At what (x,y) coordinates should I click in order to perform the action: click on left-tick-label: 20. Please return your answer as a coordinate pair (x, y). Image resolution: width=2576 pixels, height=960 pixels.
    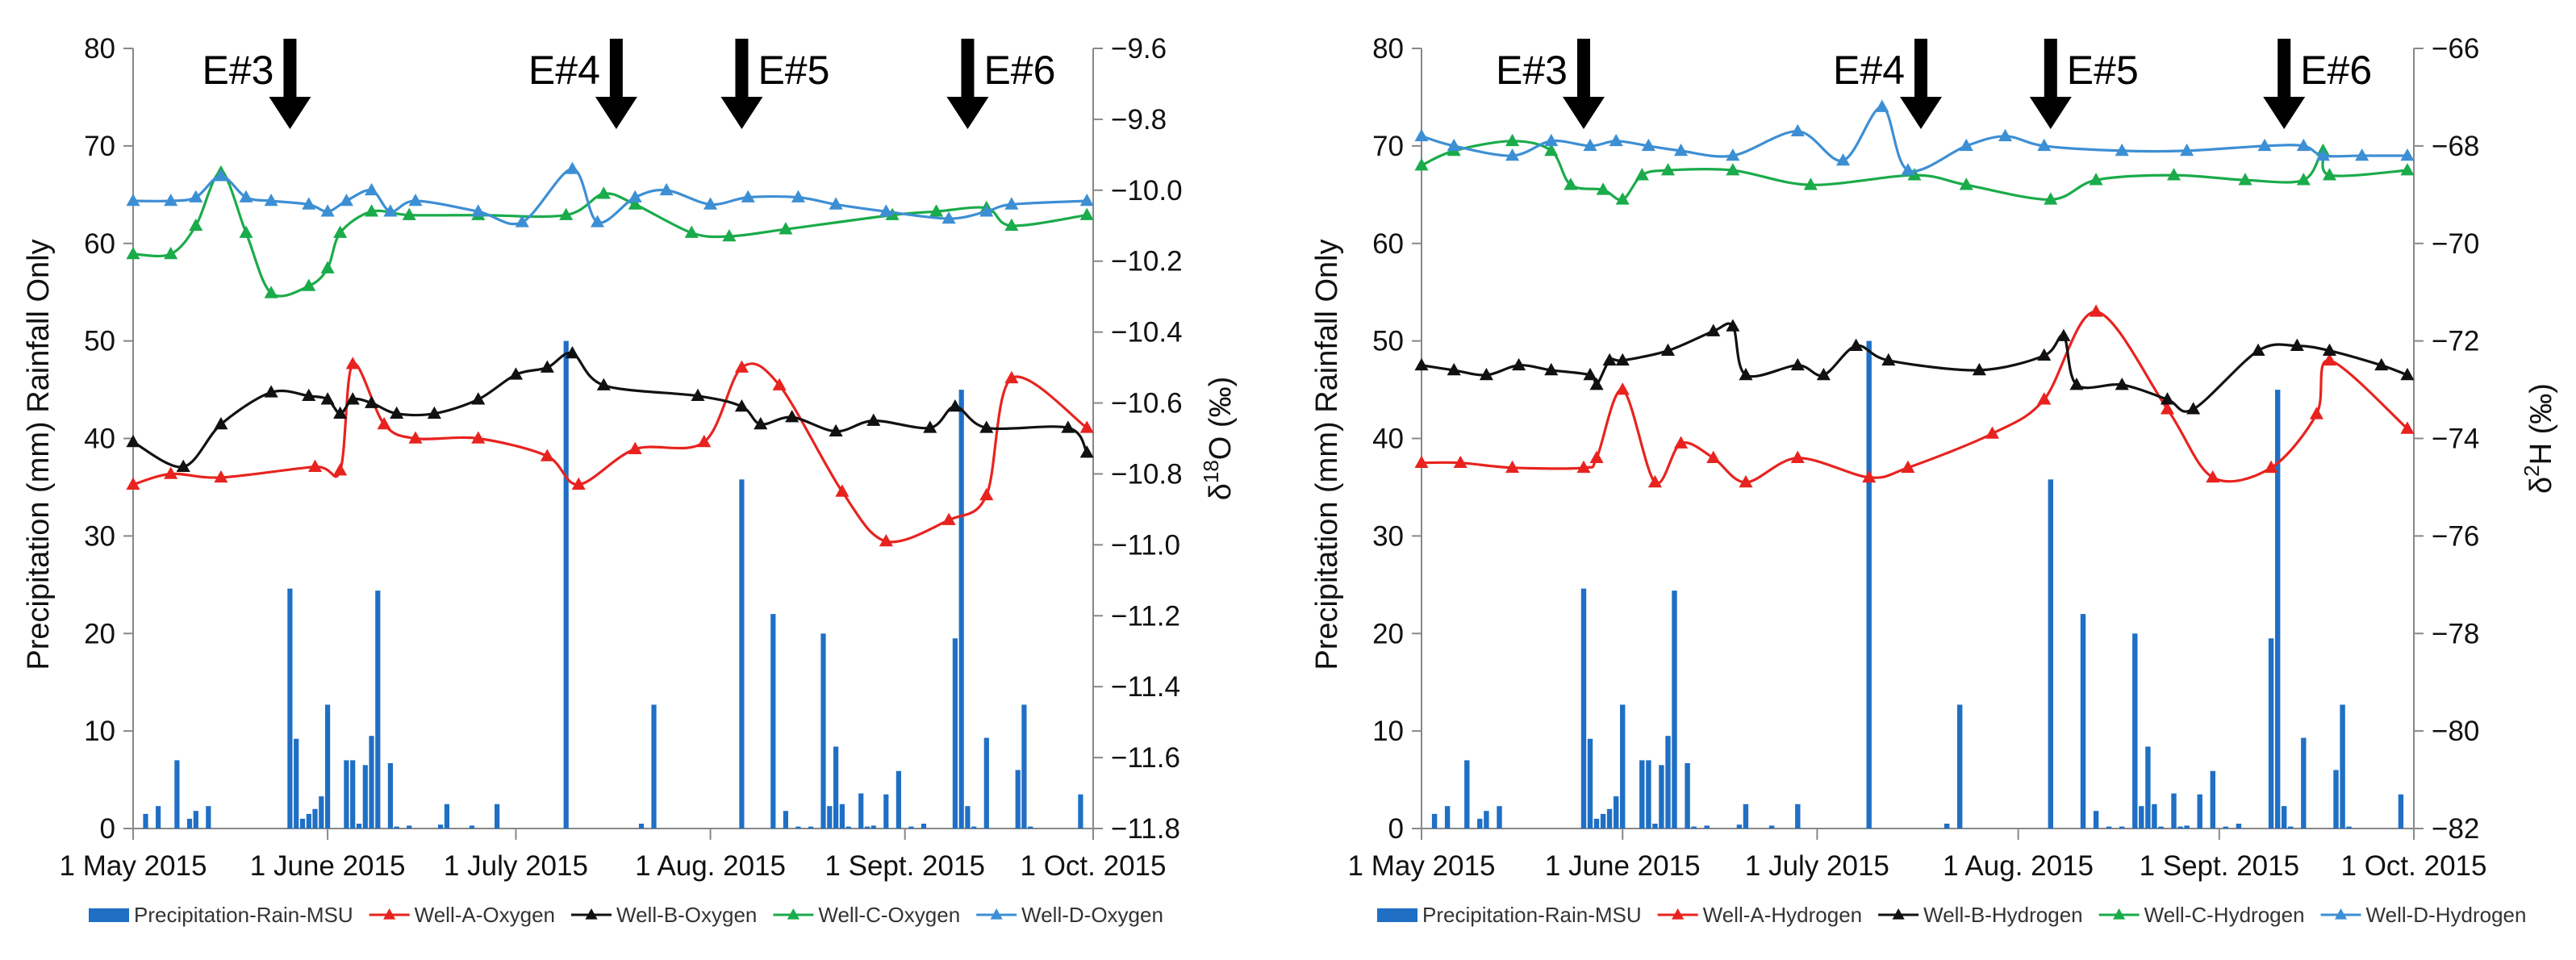
    Looking at the image, I should click on (99, 633).